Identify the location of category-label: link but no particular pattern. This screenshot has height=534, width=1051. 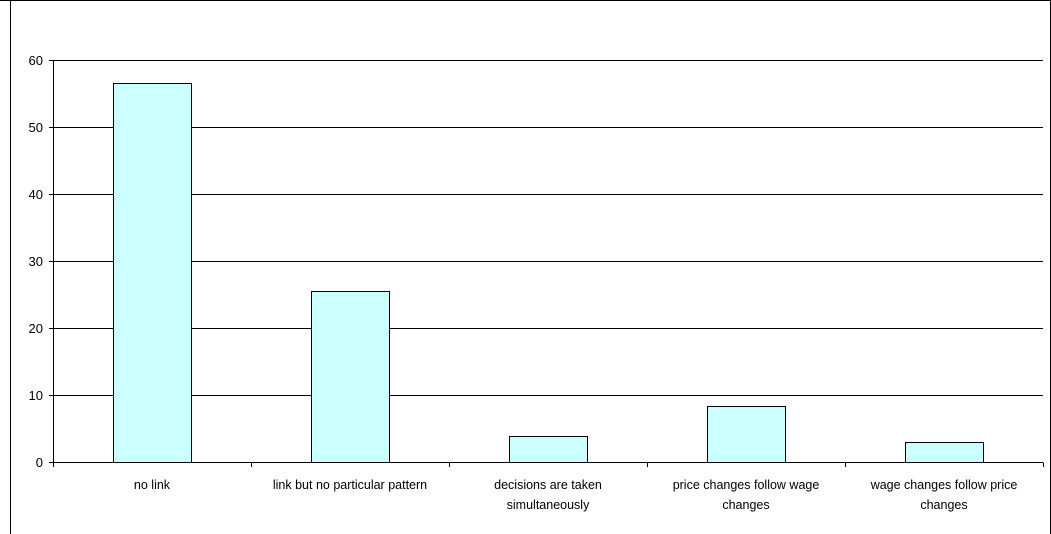
(350, 485).